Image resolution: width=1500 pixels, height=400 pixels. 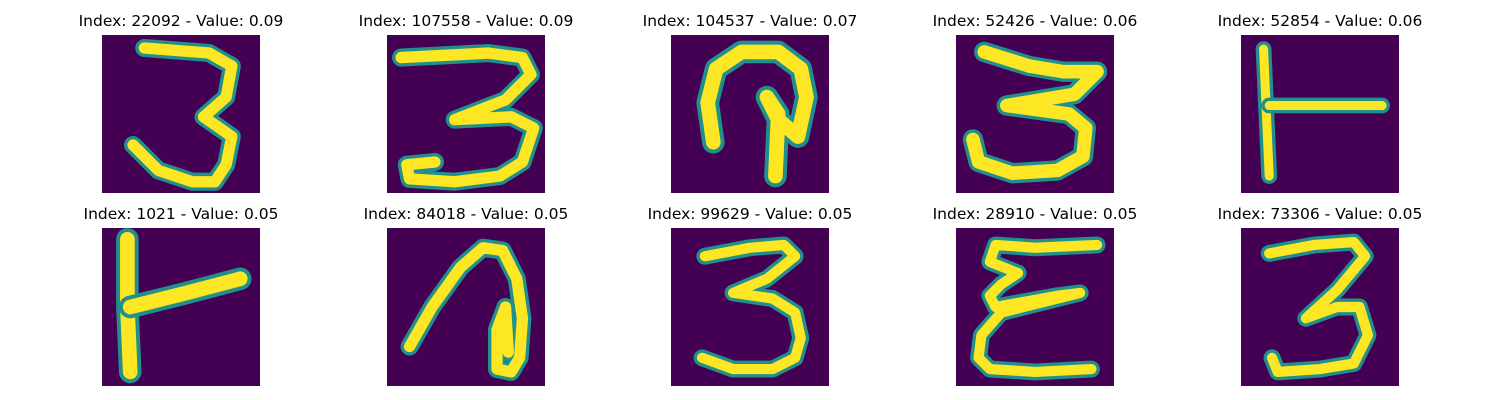 What do you see at coordinates (750, 214) in the screenshot?
I see `panel-title: Index: 99629 - Value: 0.05` at bounding box center [750, 214].